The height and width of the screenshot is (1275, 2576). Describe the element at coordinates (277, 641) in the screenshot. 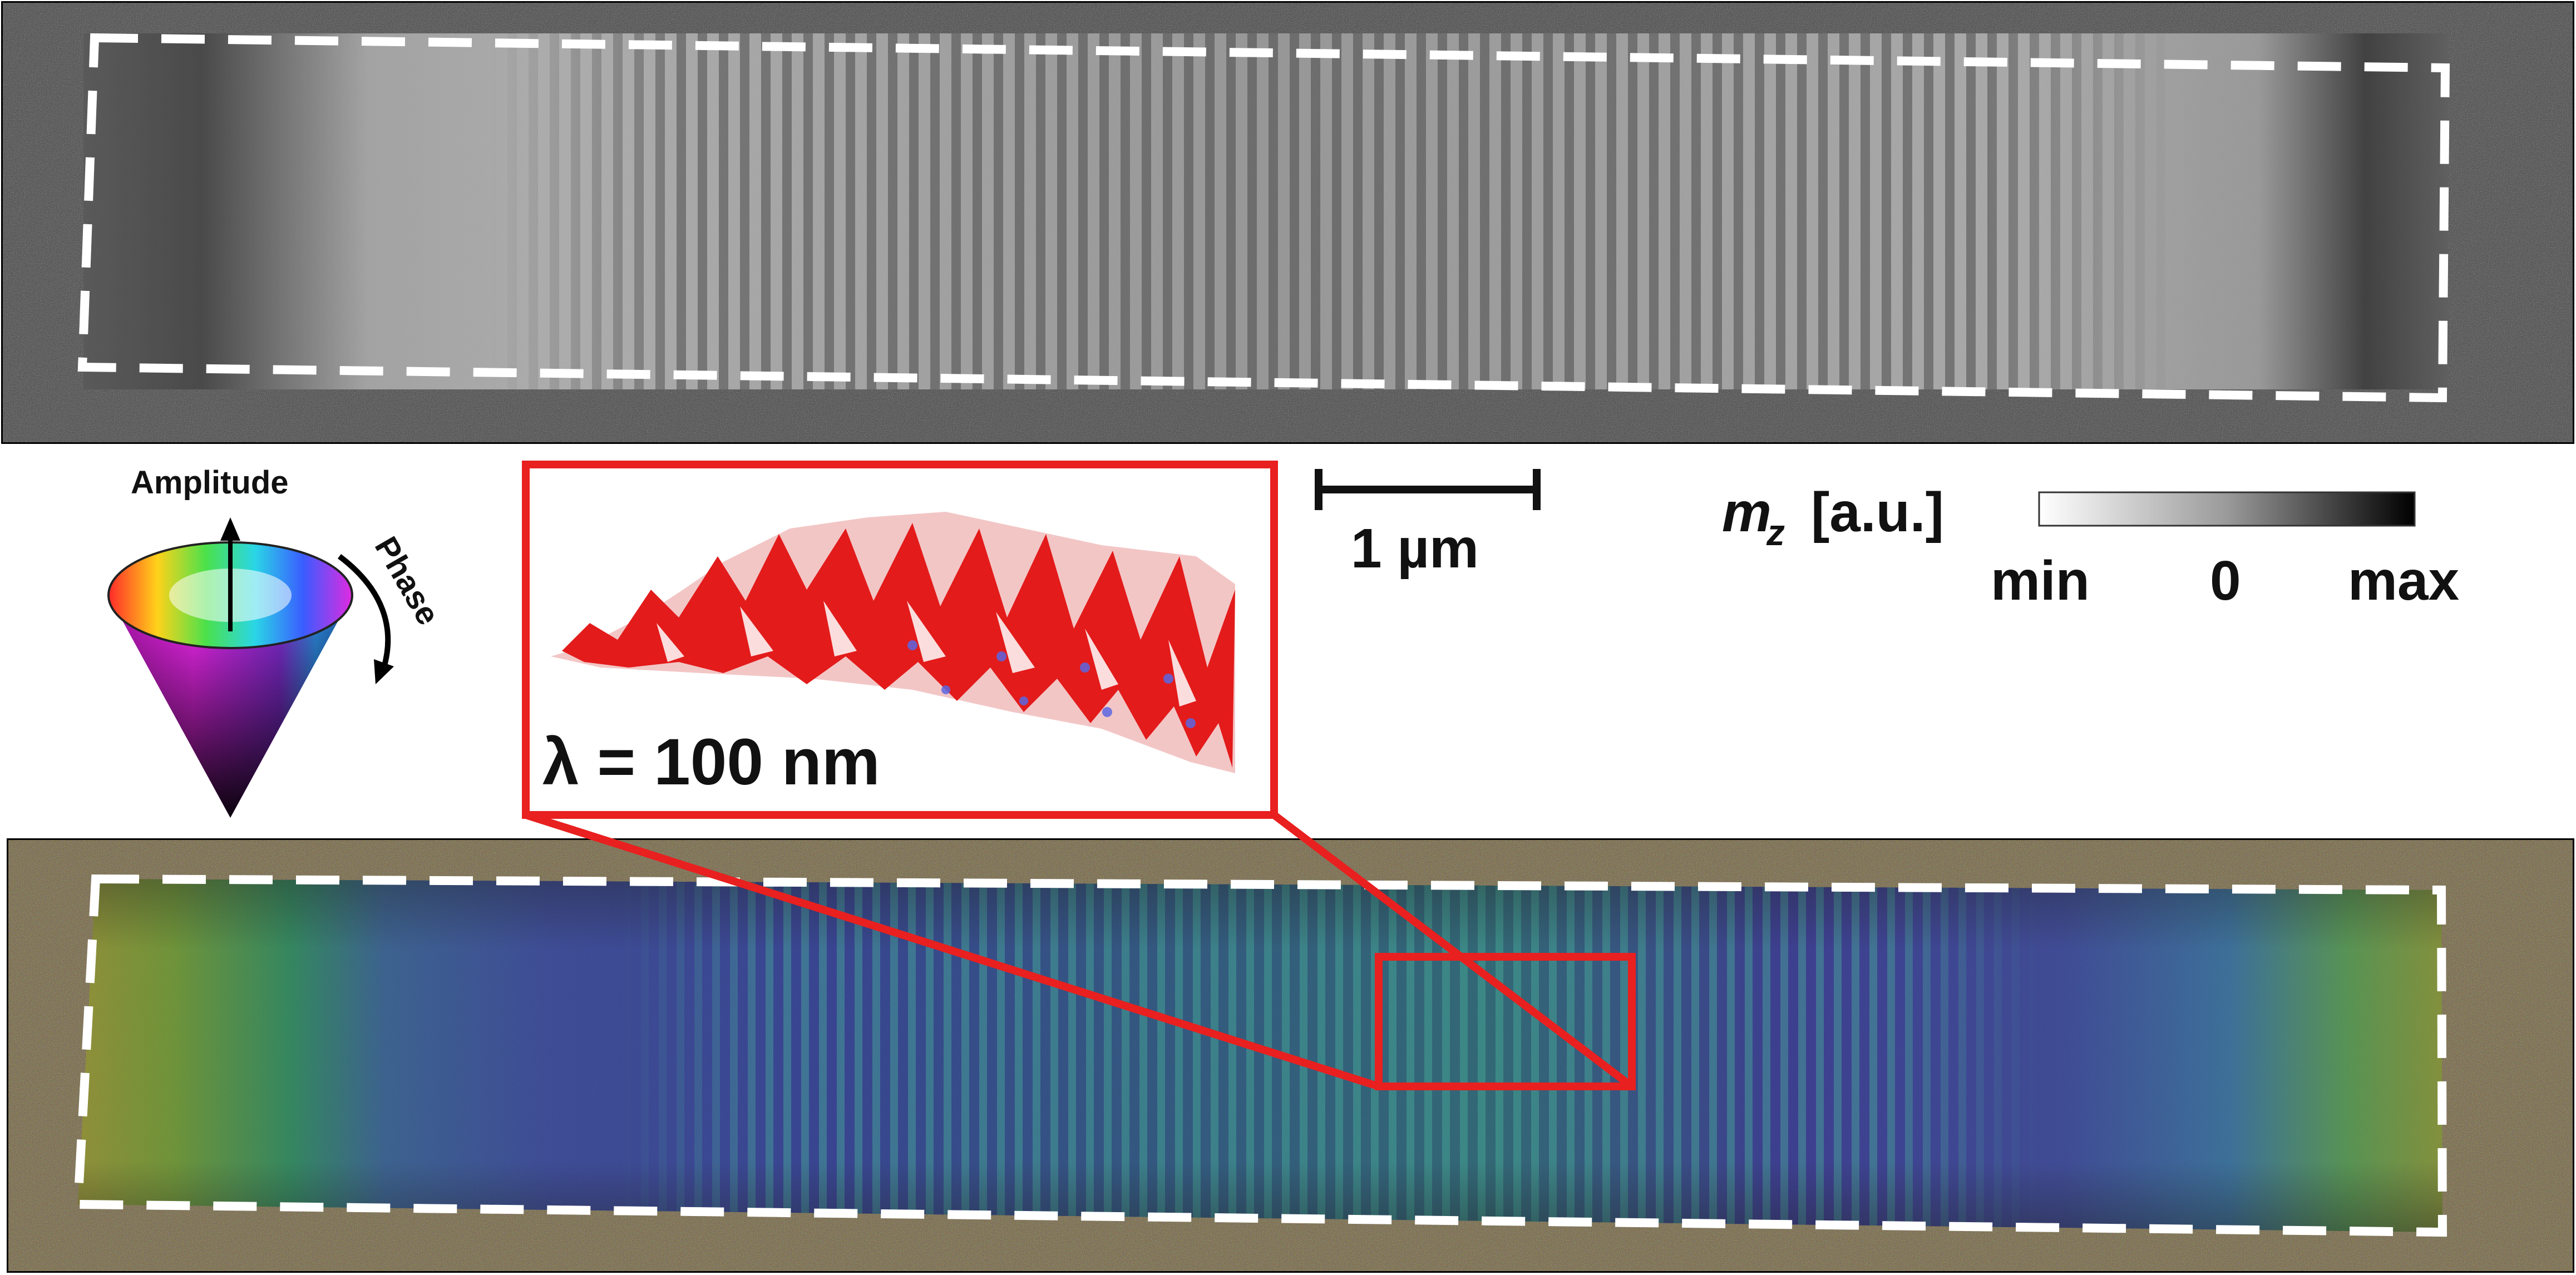

I see `phase-amplitude-cone: Amplitude Phase` at that location.